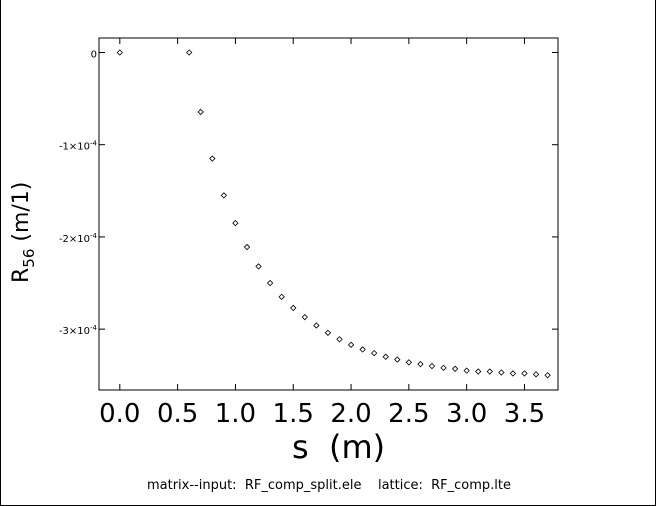 The height and width of the screenshot is (506, 656). I want to click on y-tick-label: -3×10⁻⁴, so click(78, 330).